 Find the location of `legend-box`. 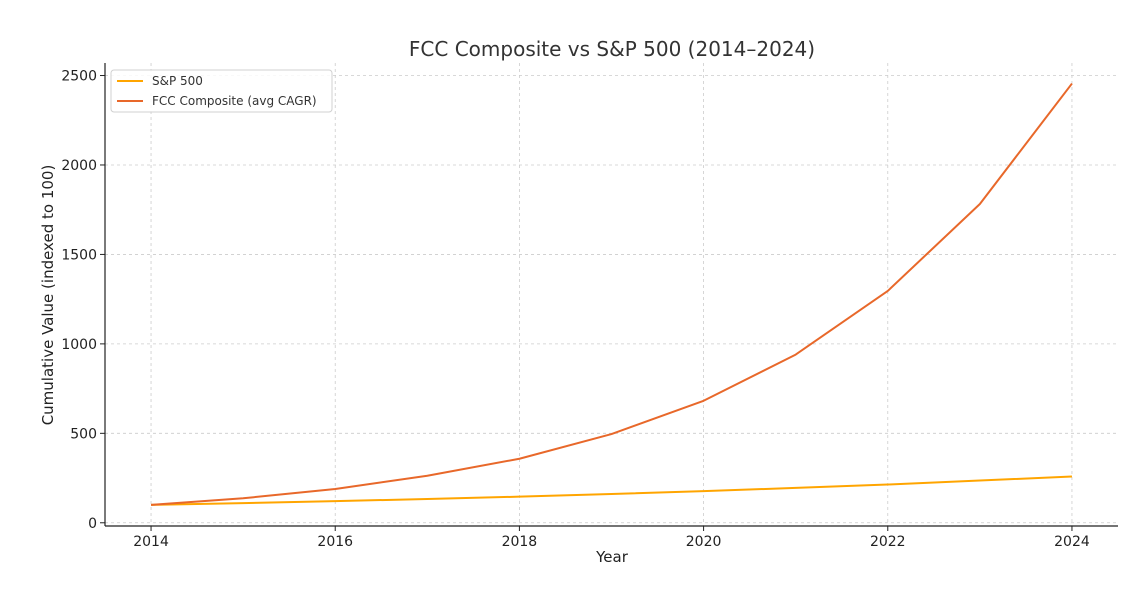

legend-box is located at coordinates (221, 91).